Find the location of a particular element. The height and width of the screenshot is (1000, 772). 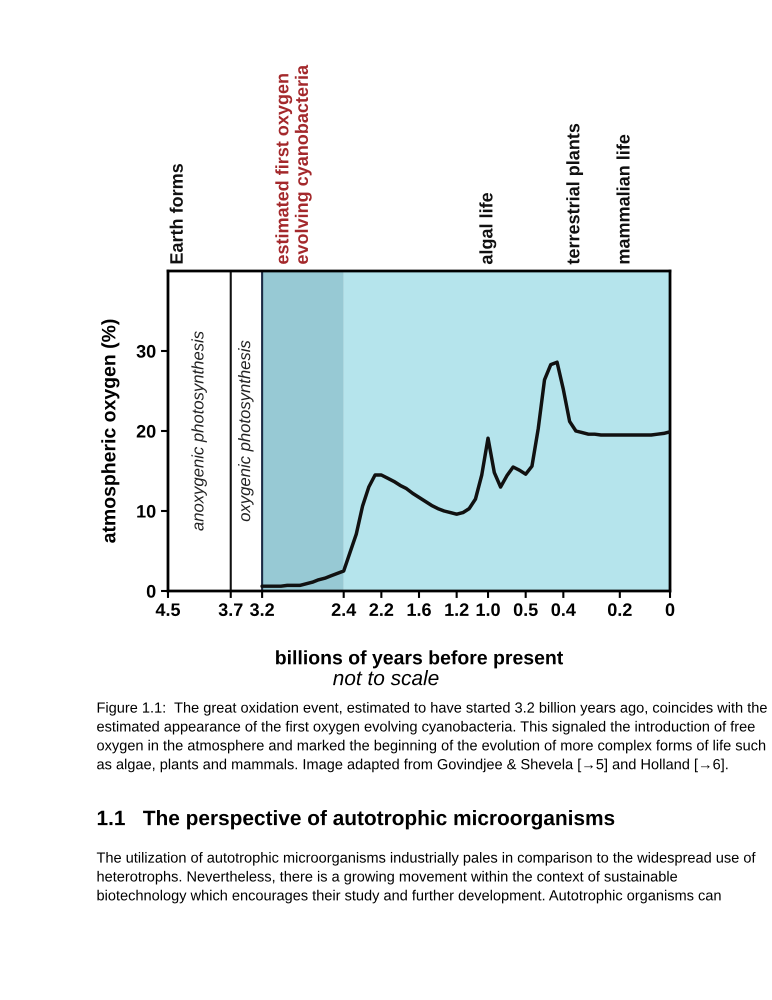

line-series is located at coordinates (465, 474).